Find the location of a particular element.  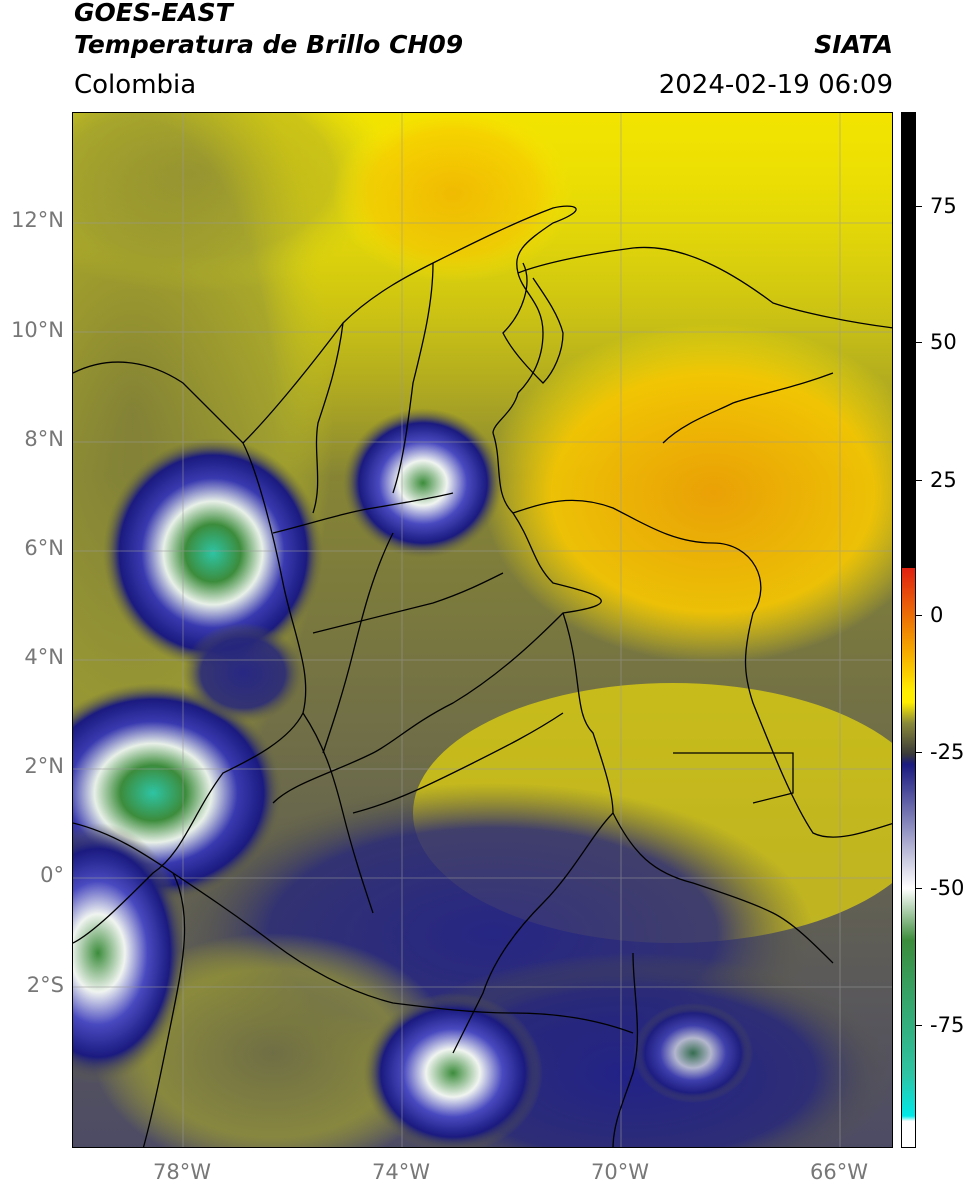

lat-label: 6°N is located at coordinates (44, 548).